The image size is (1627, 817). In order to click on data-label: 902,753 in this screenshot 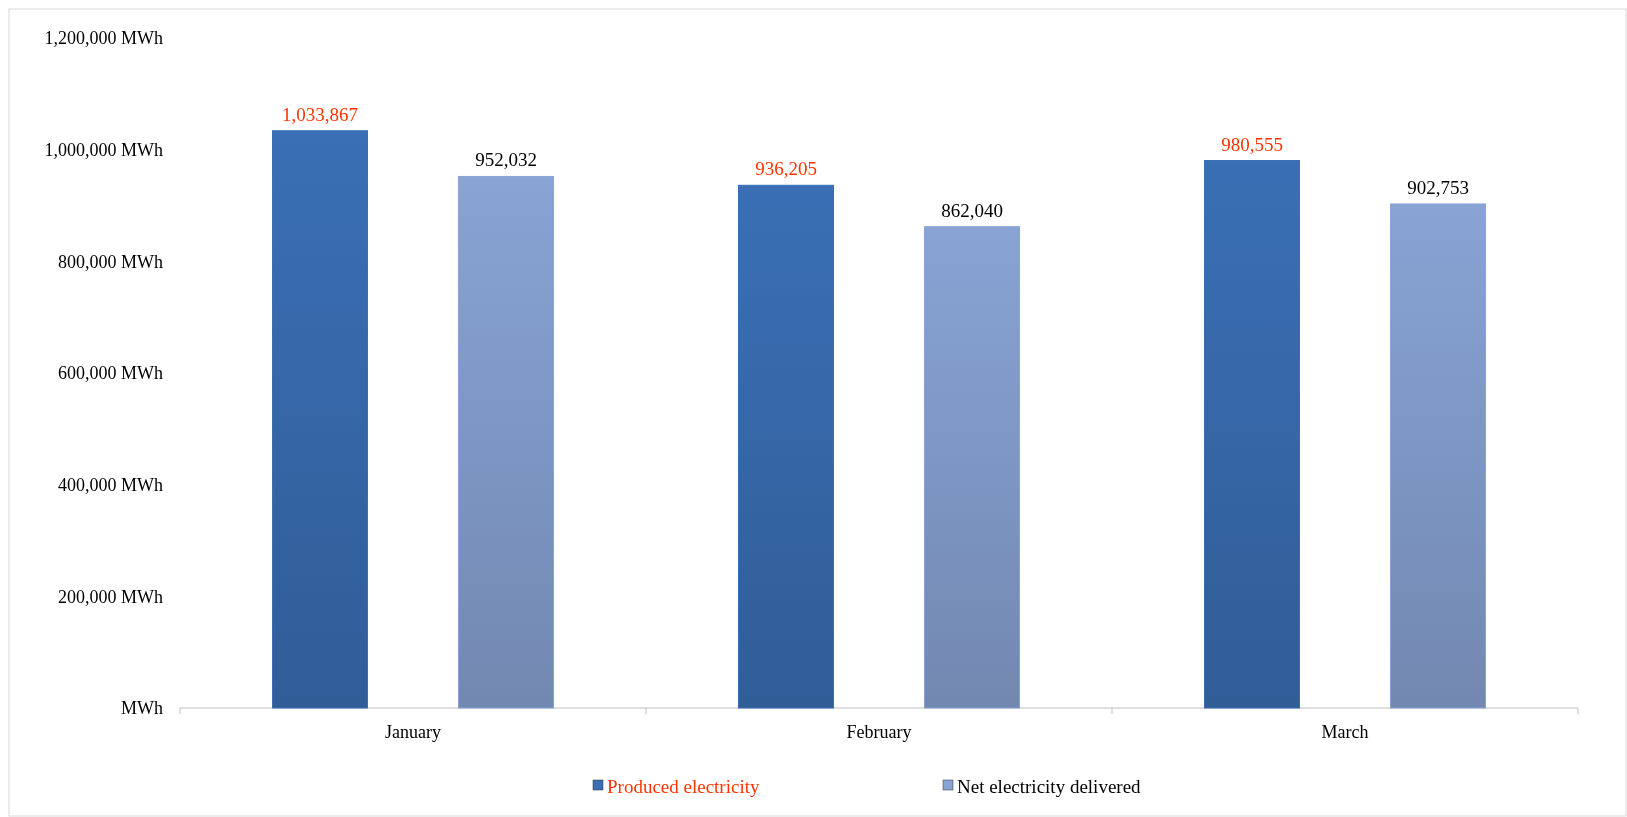, I will do `click(1438, 187)`.